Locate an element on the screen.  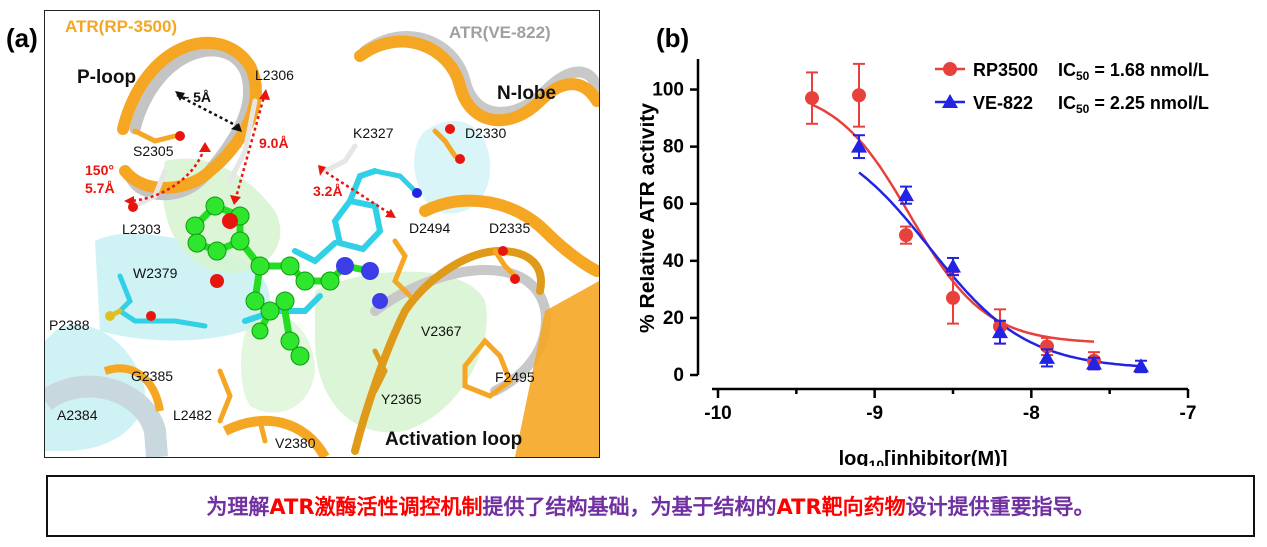
y-tick-label: 60 is located at coordinates (673, 204).